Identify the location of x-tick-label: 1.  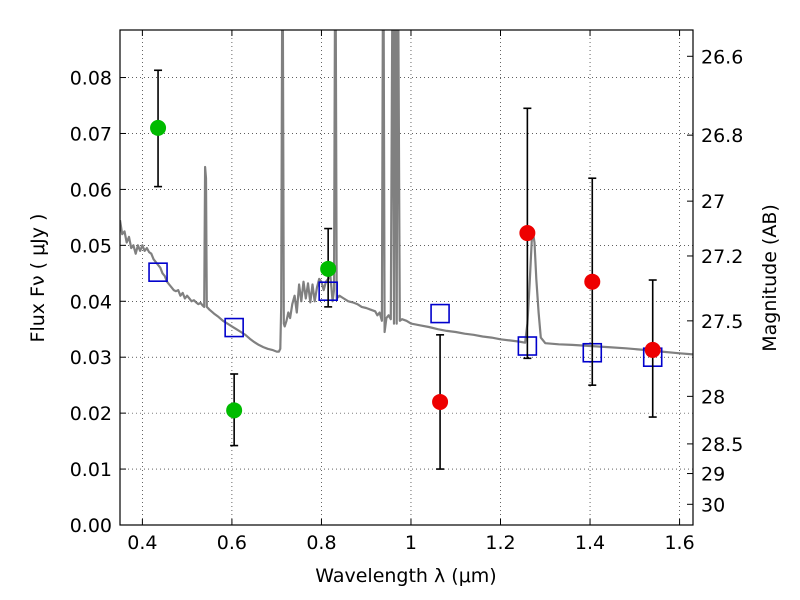
(411, 543).